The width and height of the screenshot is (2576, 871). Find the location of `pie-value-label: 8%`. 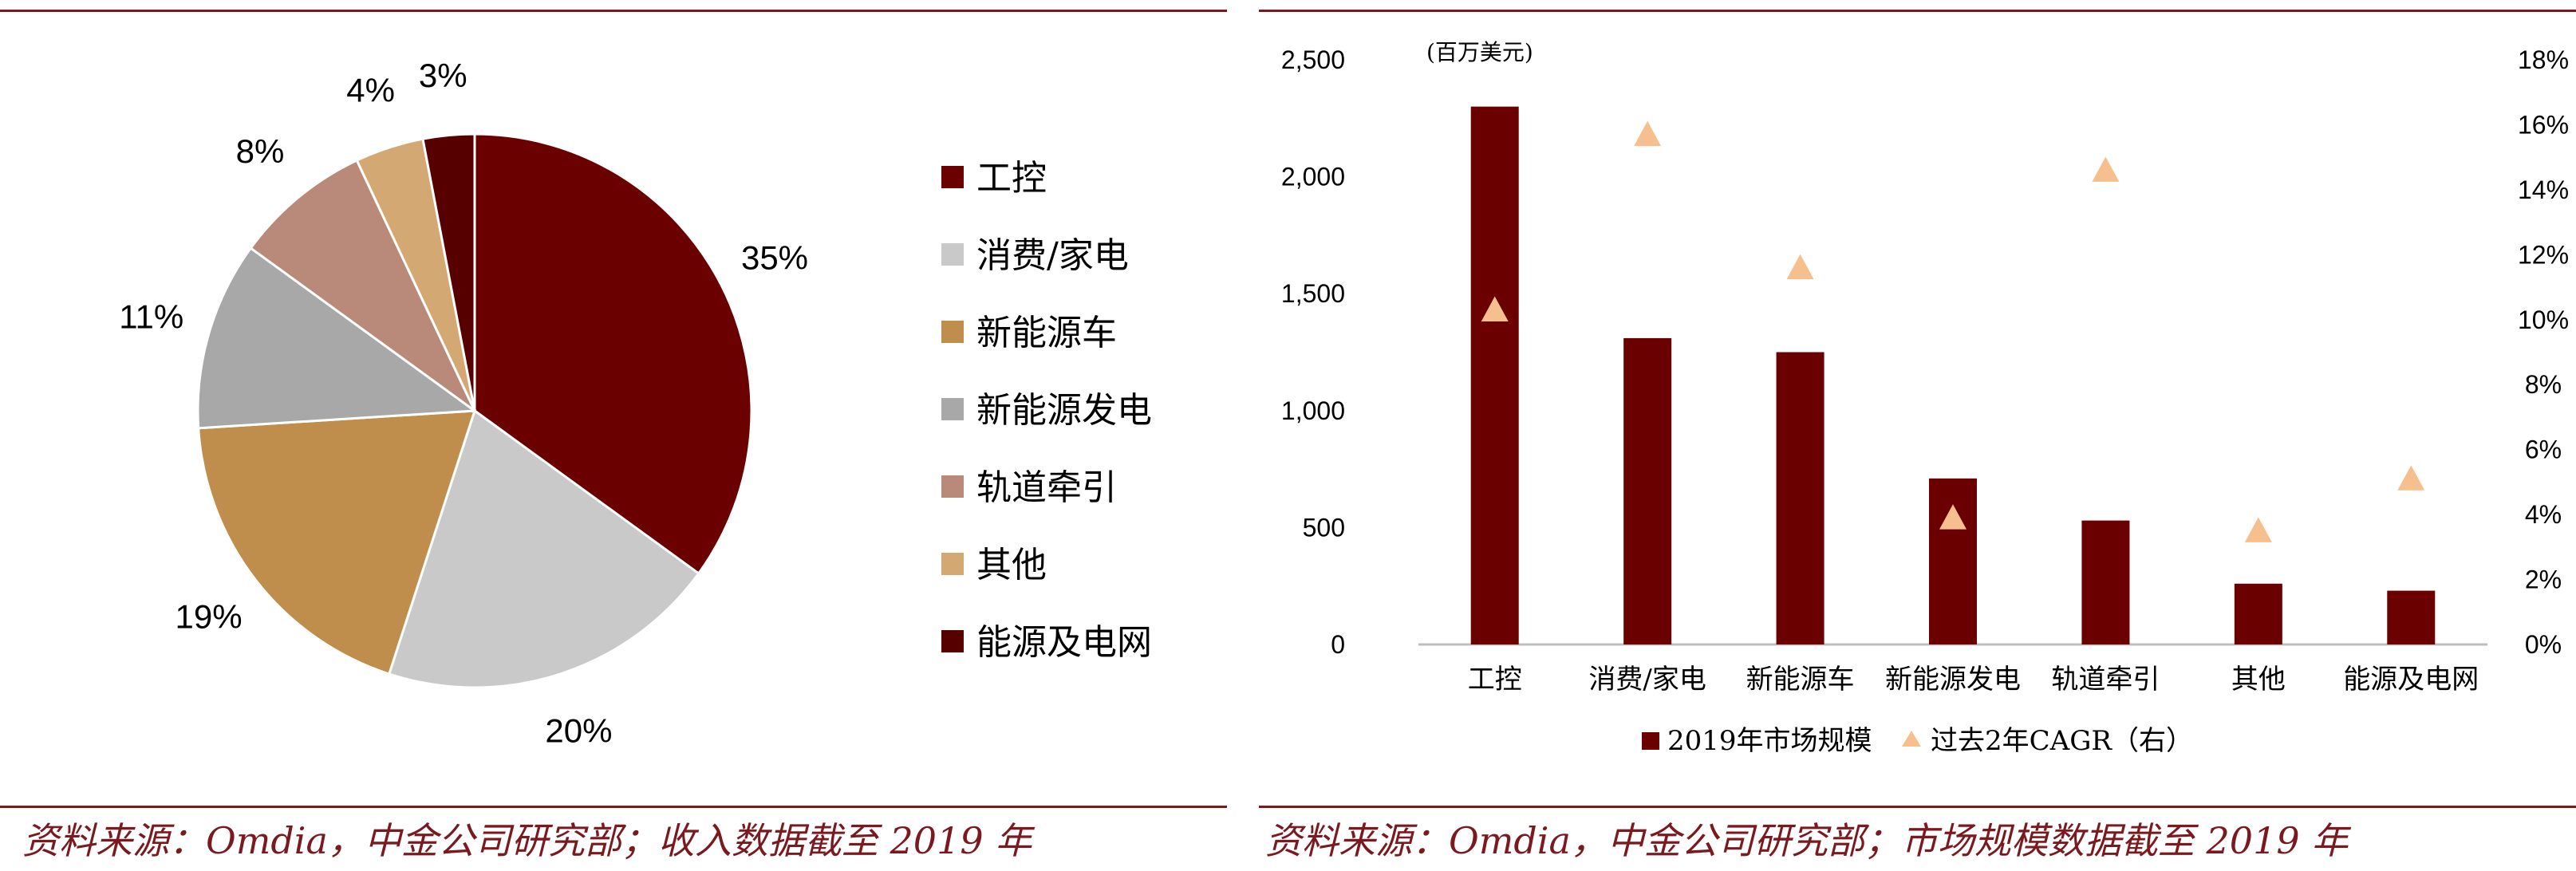

pie-value-label: 8% is located at coordinates (260, 151).